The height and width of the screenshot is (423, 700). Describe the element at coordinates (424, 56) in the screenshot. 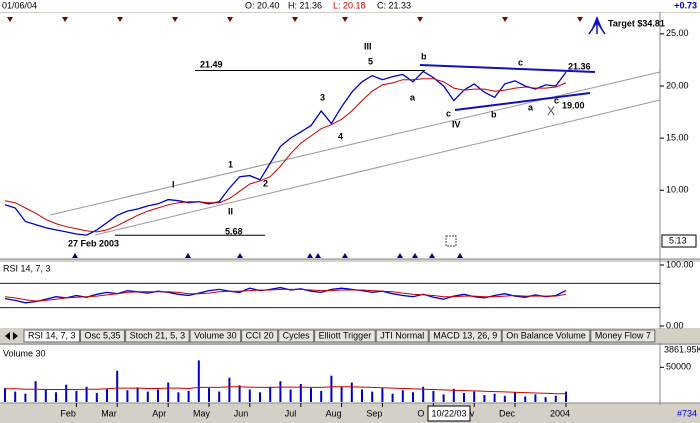

I see `wave-label: b` at that location.